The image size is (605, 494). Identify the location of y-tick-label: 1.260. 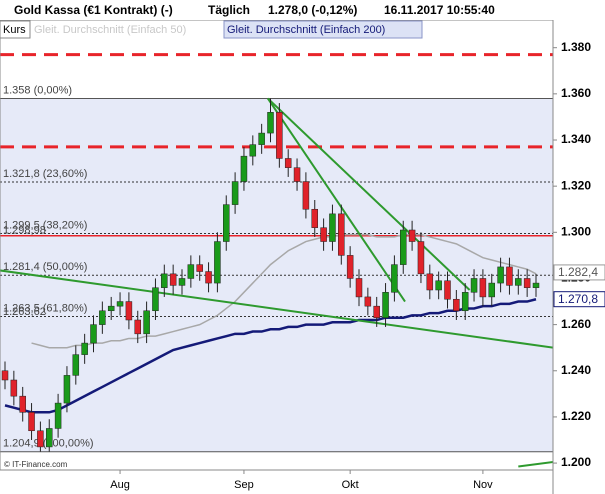
(576, 324).